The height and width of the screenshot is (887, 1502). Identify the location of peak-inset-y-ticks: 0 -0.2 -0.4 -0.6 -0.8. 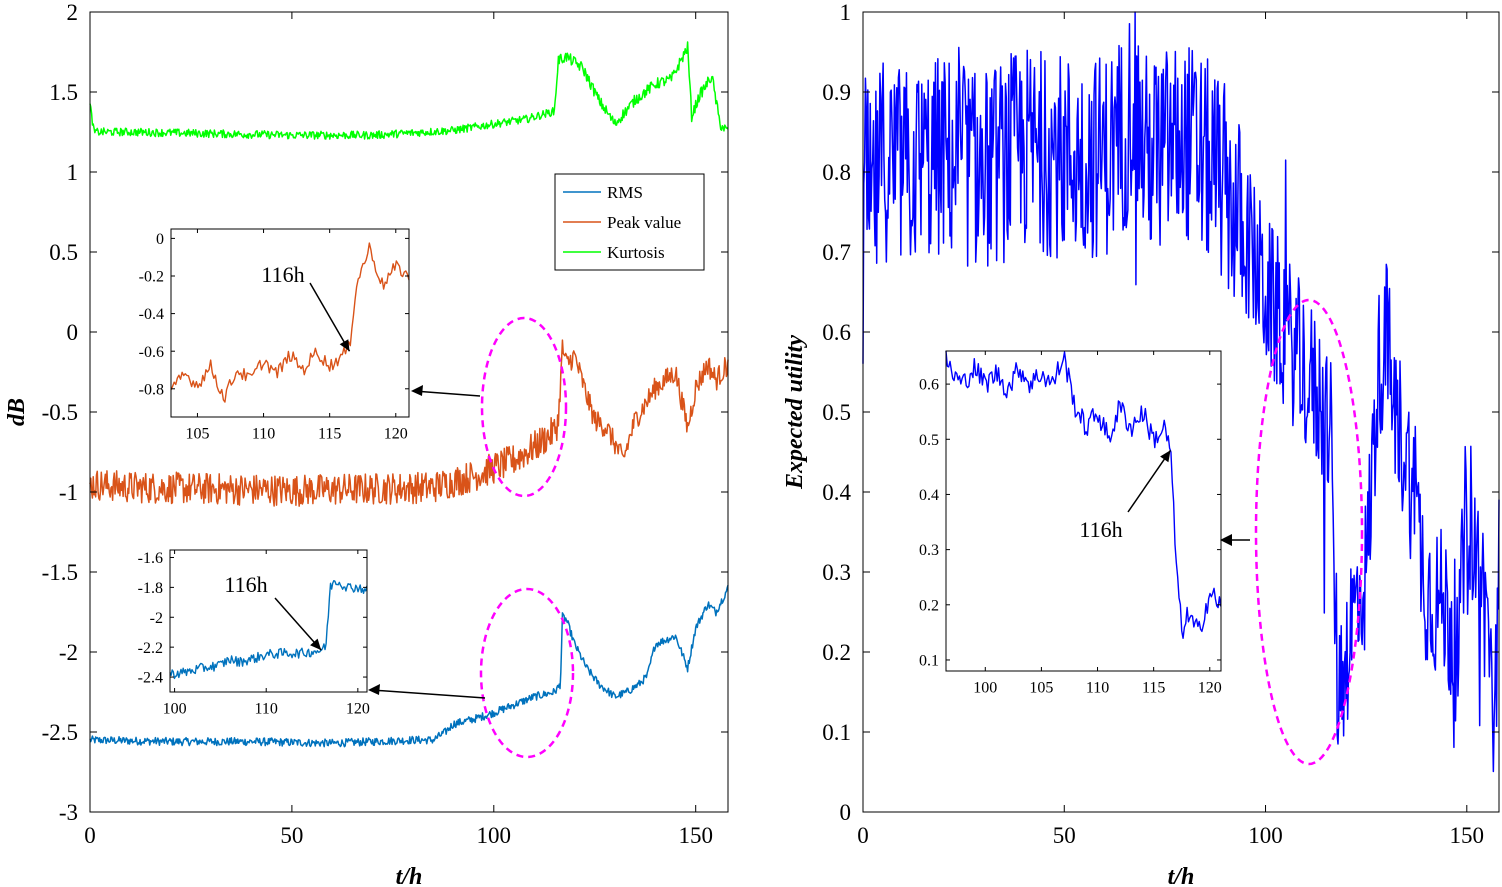
(274, 314).